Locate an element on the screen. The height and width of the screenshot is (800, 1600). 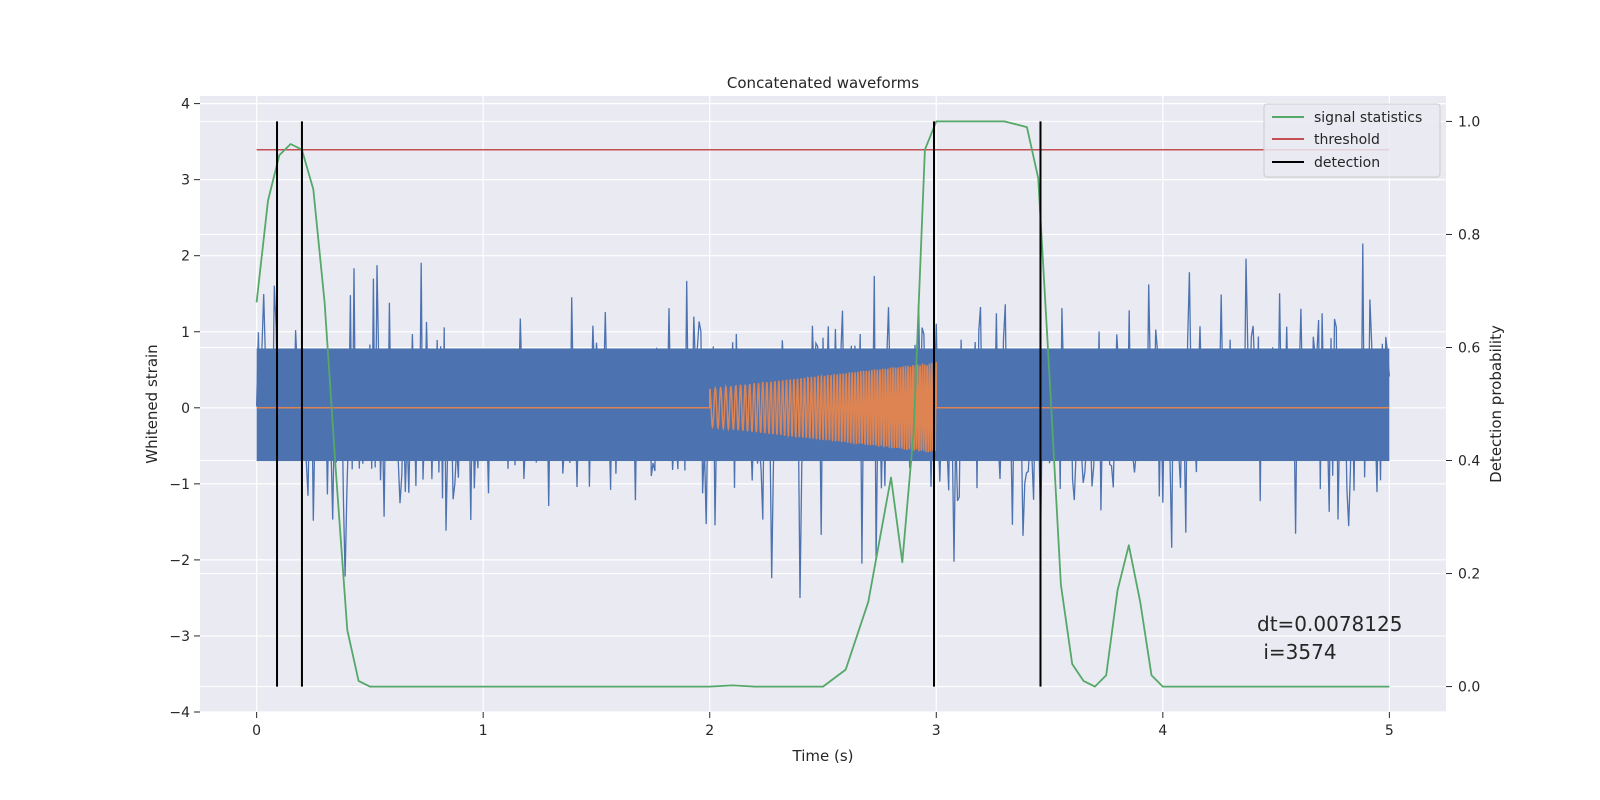
x-tick-label: 5 is located at coordinates (1389, 731).